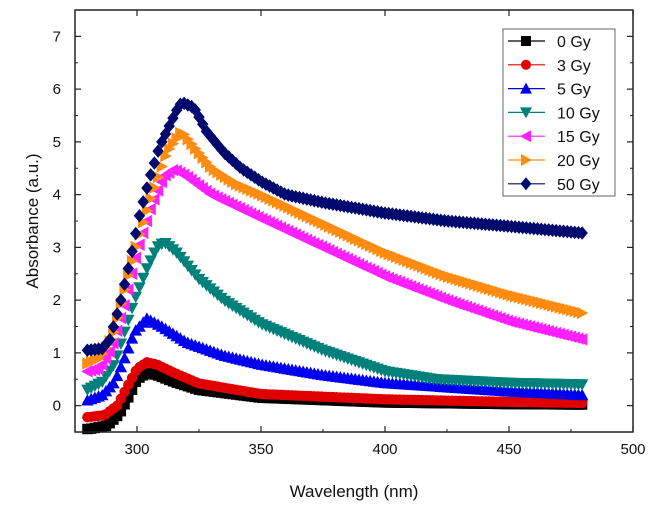 The height and width of the screenshot is (506, 650). What do you see at coordinates (554, 113) in the screenshot?
I see `legend-item: 10 Gy` at bounding box center [554, 113].